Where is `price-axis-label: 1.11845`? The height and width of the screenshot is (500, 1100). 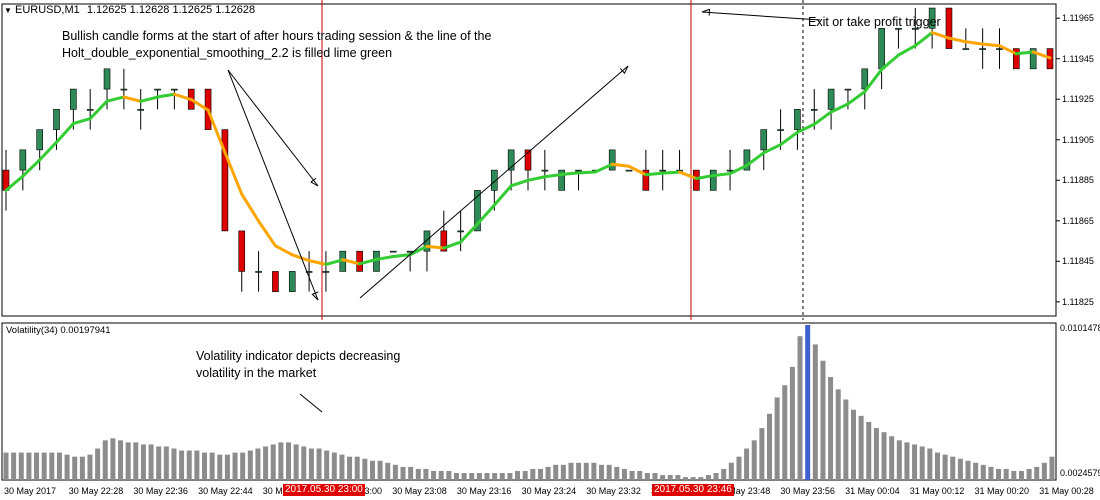 price-axis-label: 1.11845 is located at coordinates (1078, 261).